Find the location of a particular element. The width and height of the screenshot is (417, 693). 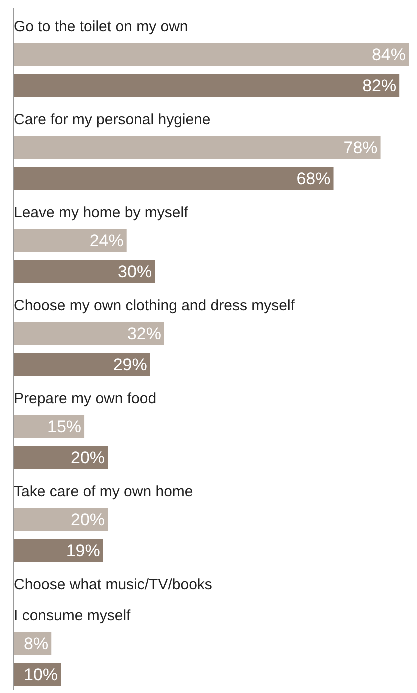

y-tick-label: Care for my personal hygiene is located at coordinates (112, 120).